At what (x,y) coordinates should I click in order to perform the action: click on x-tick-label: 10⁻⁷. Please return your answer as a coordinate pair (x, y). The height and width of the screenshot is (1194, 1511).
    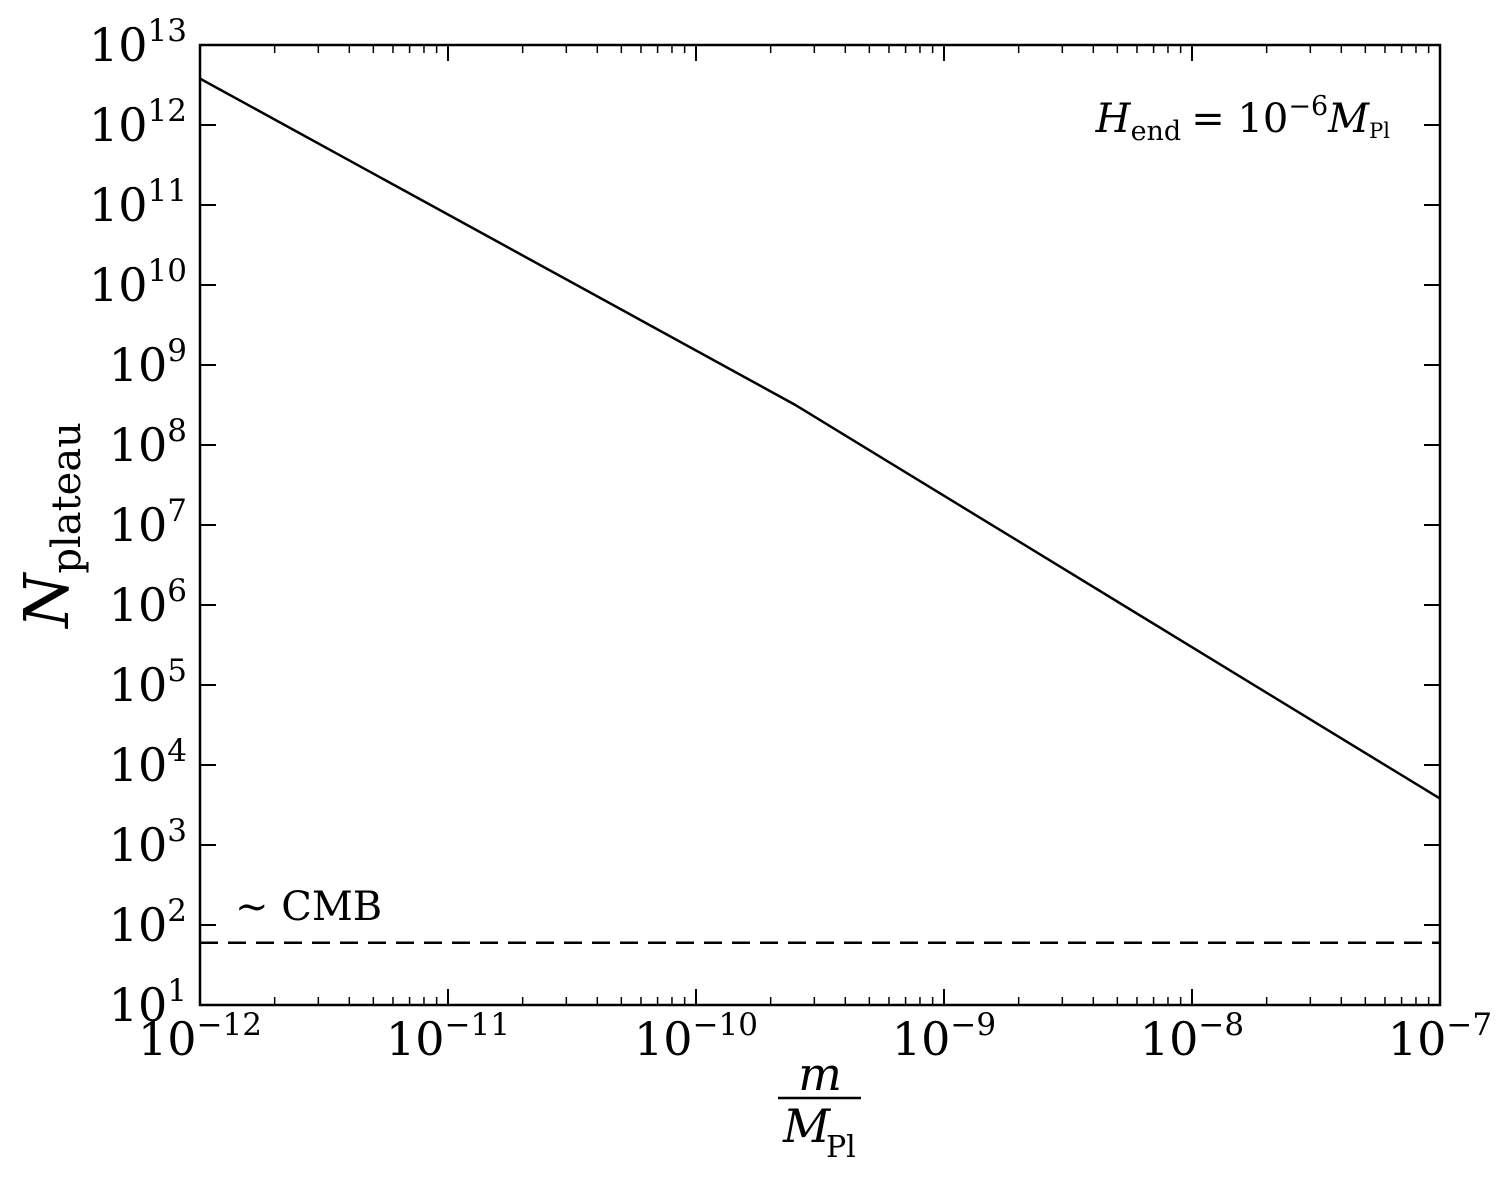
    Looking at the image, I should click on (1440, 1036).